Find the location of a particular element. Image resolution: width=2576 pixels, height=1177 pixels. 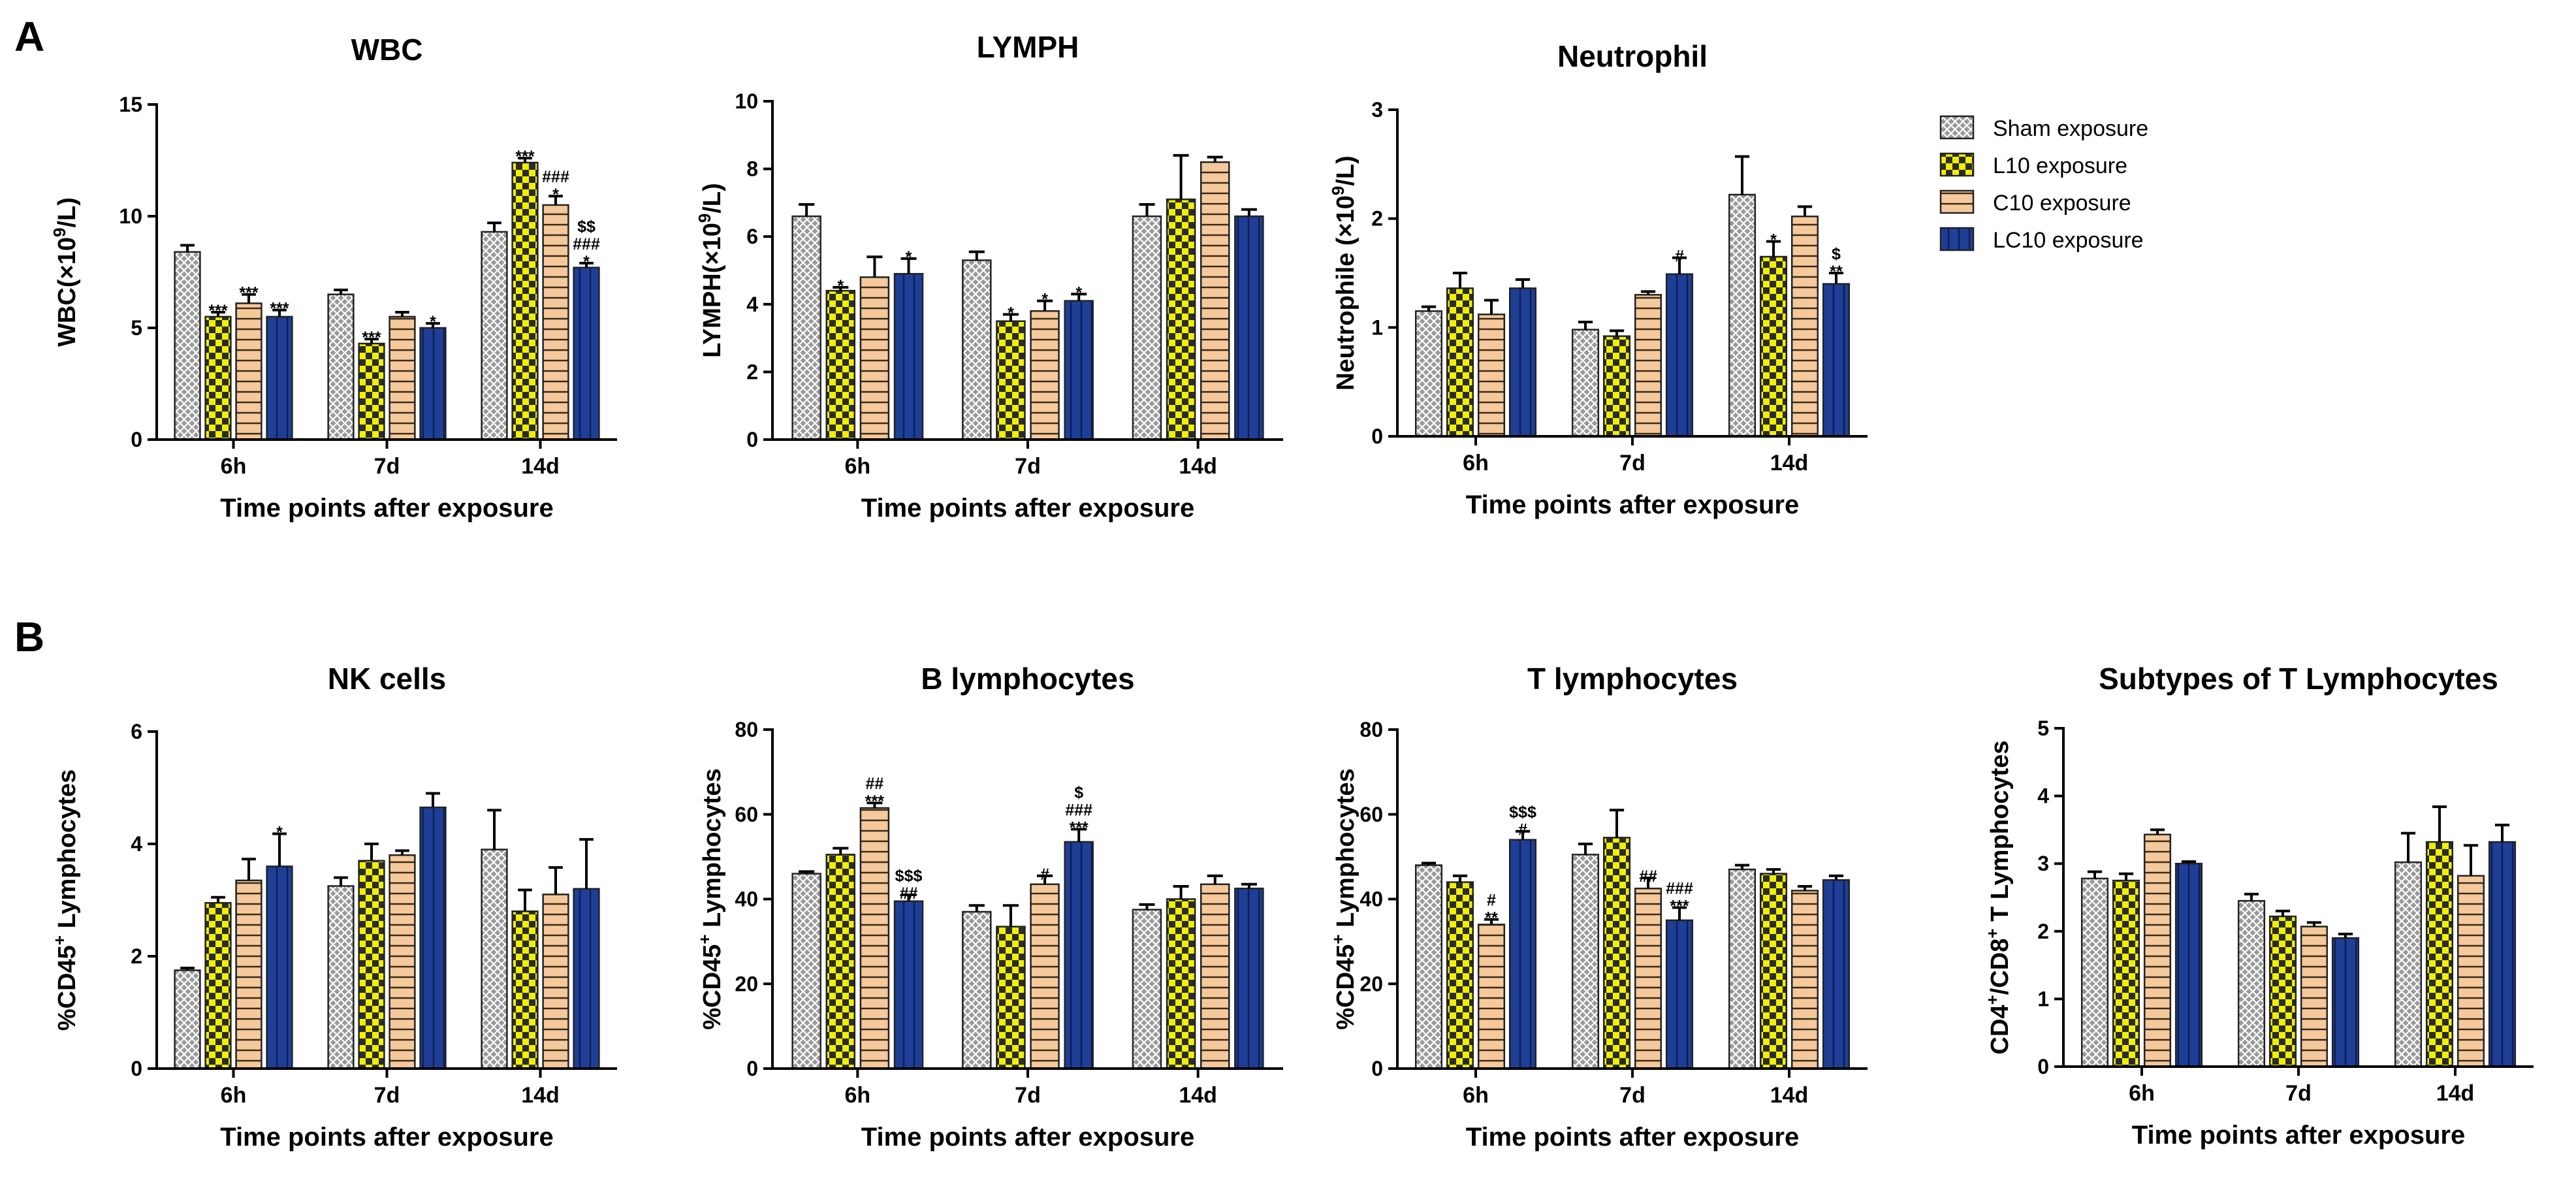

chart-title: Subtypes of T Lymphocytes is located at coordinates (2298, 679).